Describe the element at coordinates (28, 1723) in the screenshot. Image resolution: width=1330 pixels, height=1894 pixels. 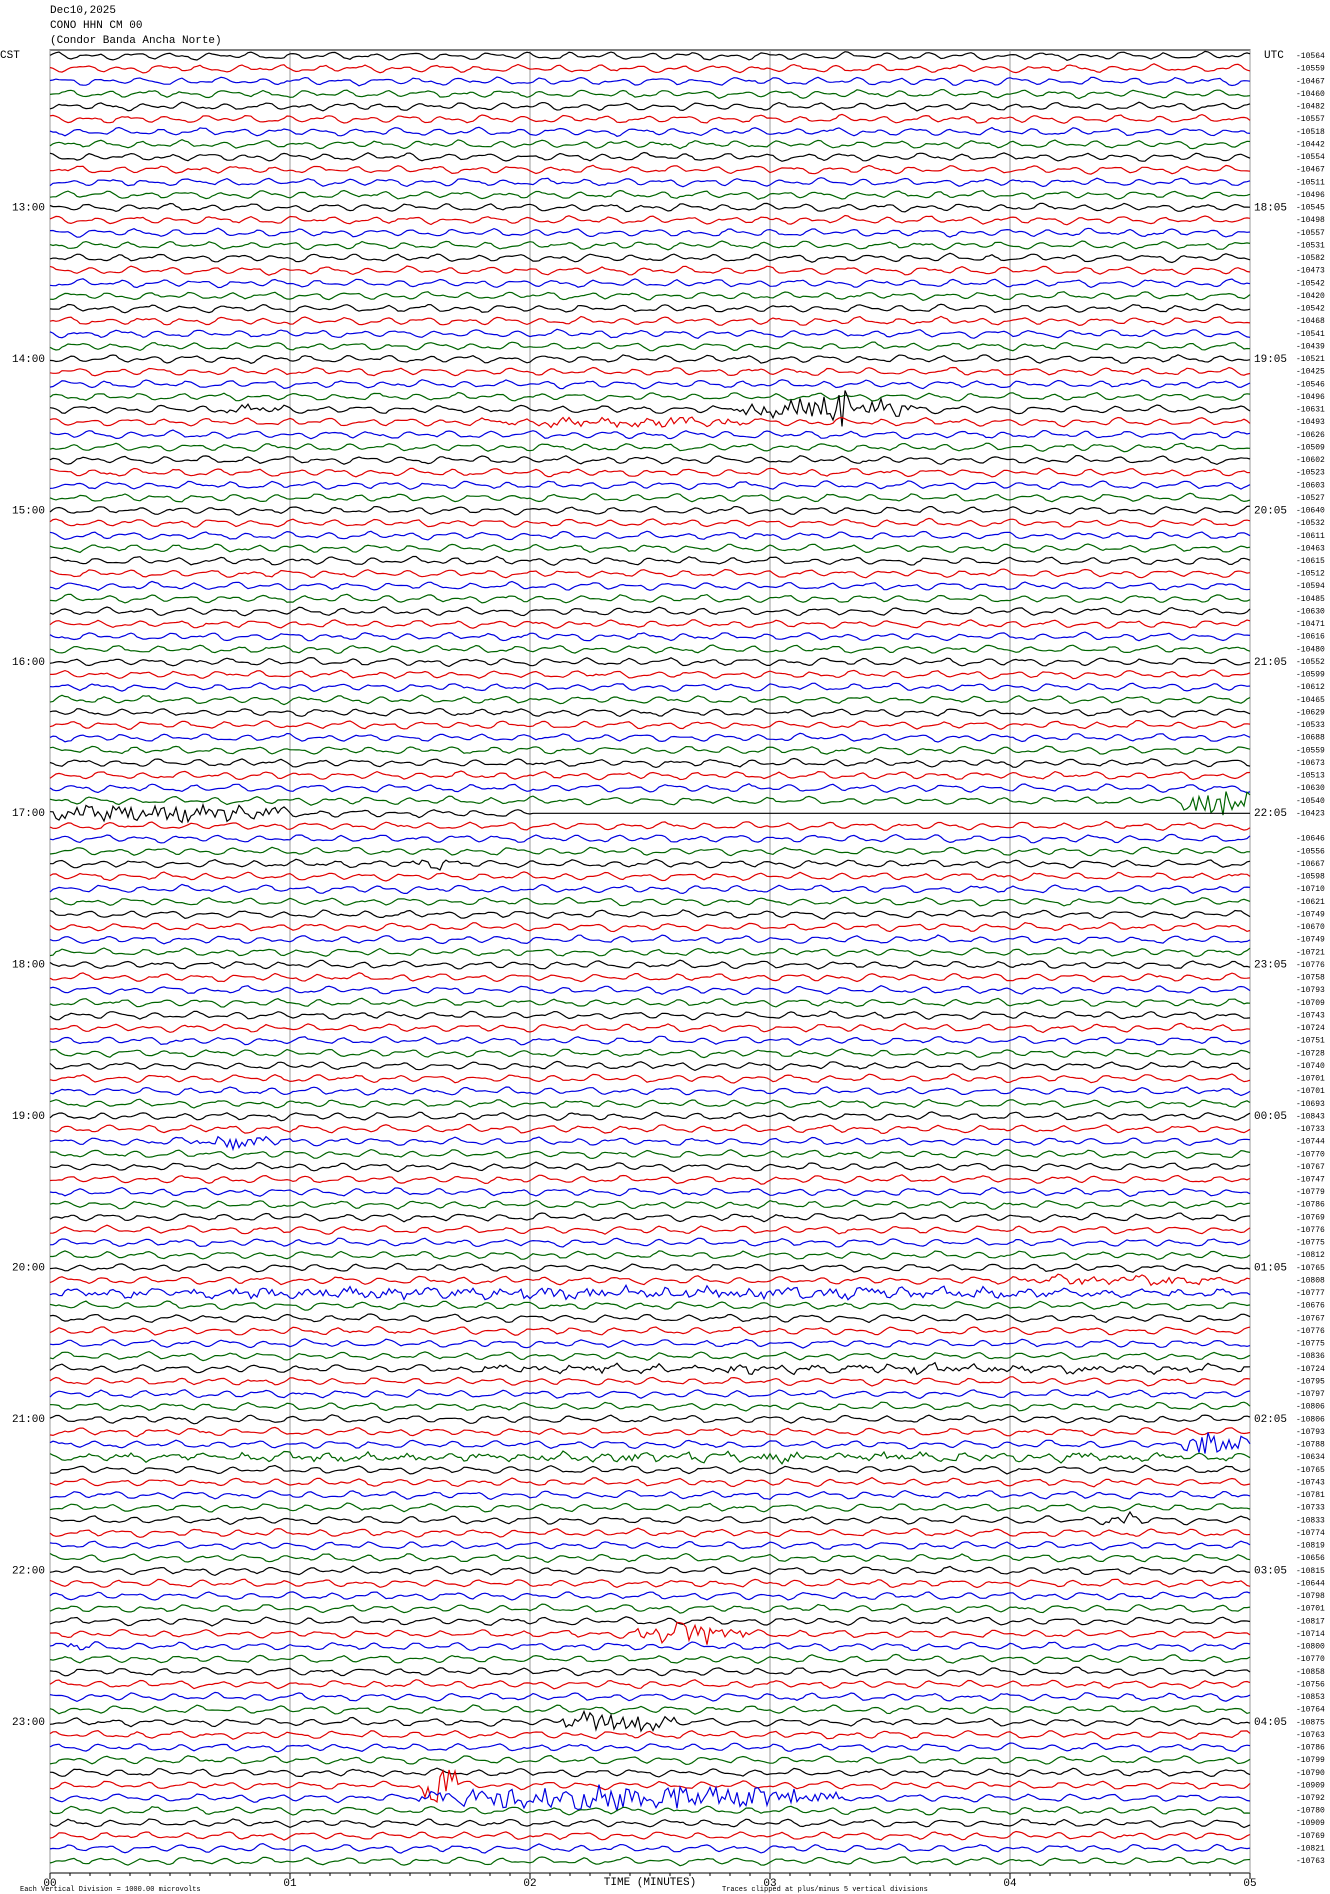
I see `left-hour-label: 23:00` at that location.